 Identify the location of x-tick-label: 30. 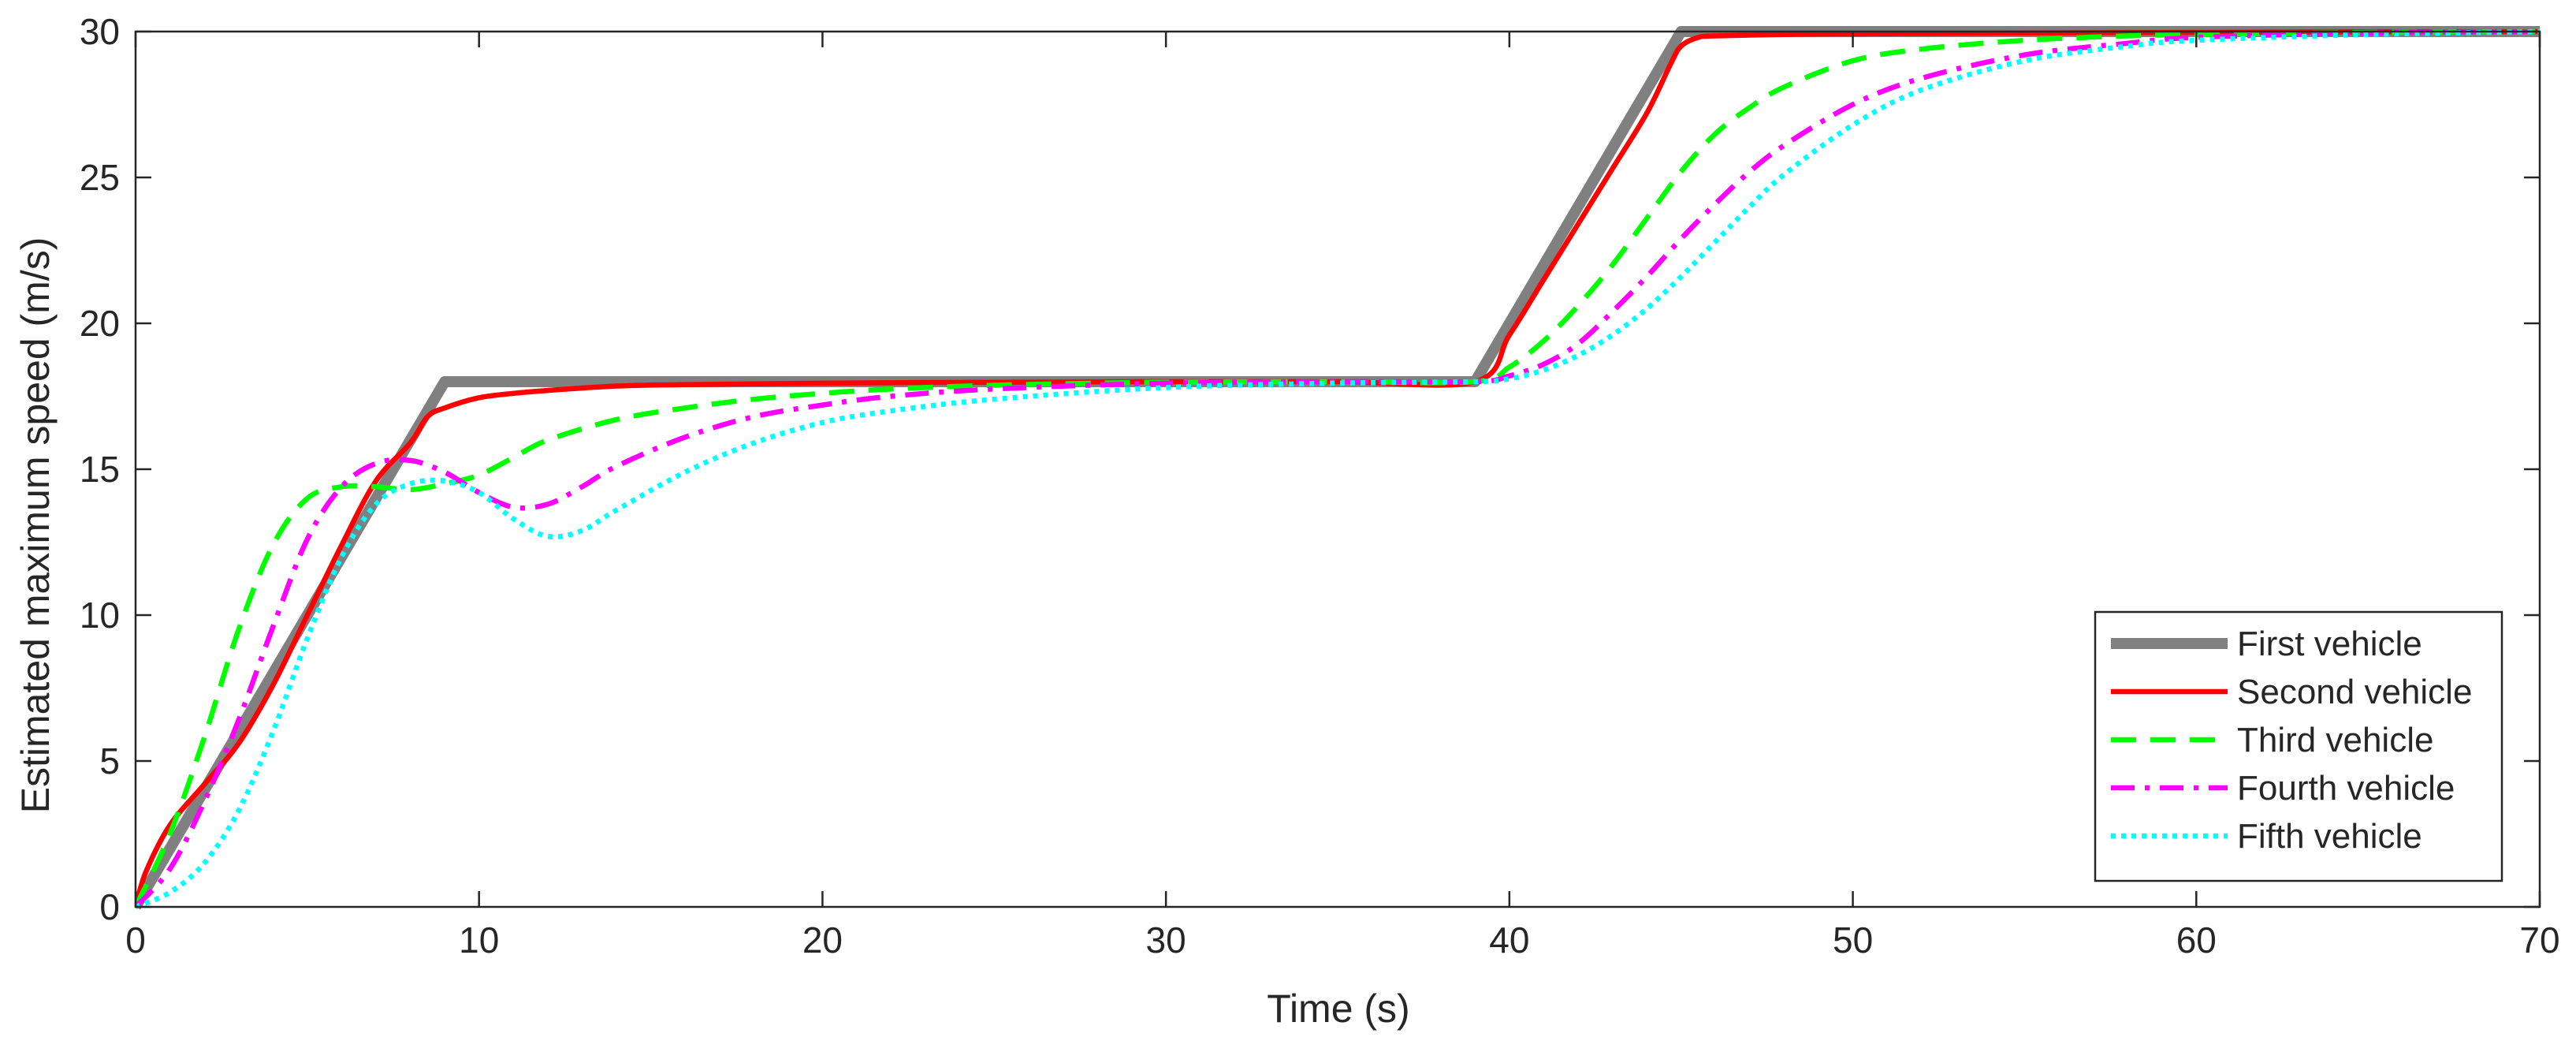
(1166, 940).